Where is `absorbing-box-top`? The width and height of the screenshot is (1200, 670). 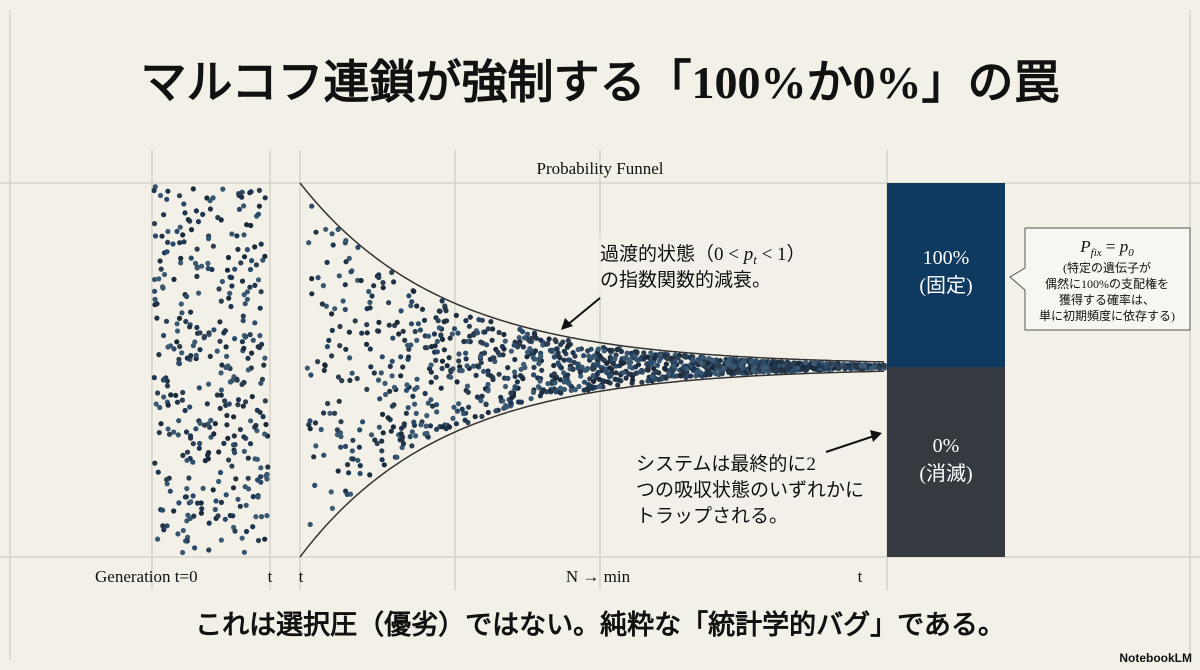
absorbing-box-top is located at coordinates (946, 275).